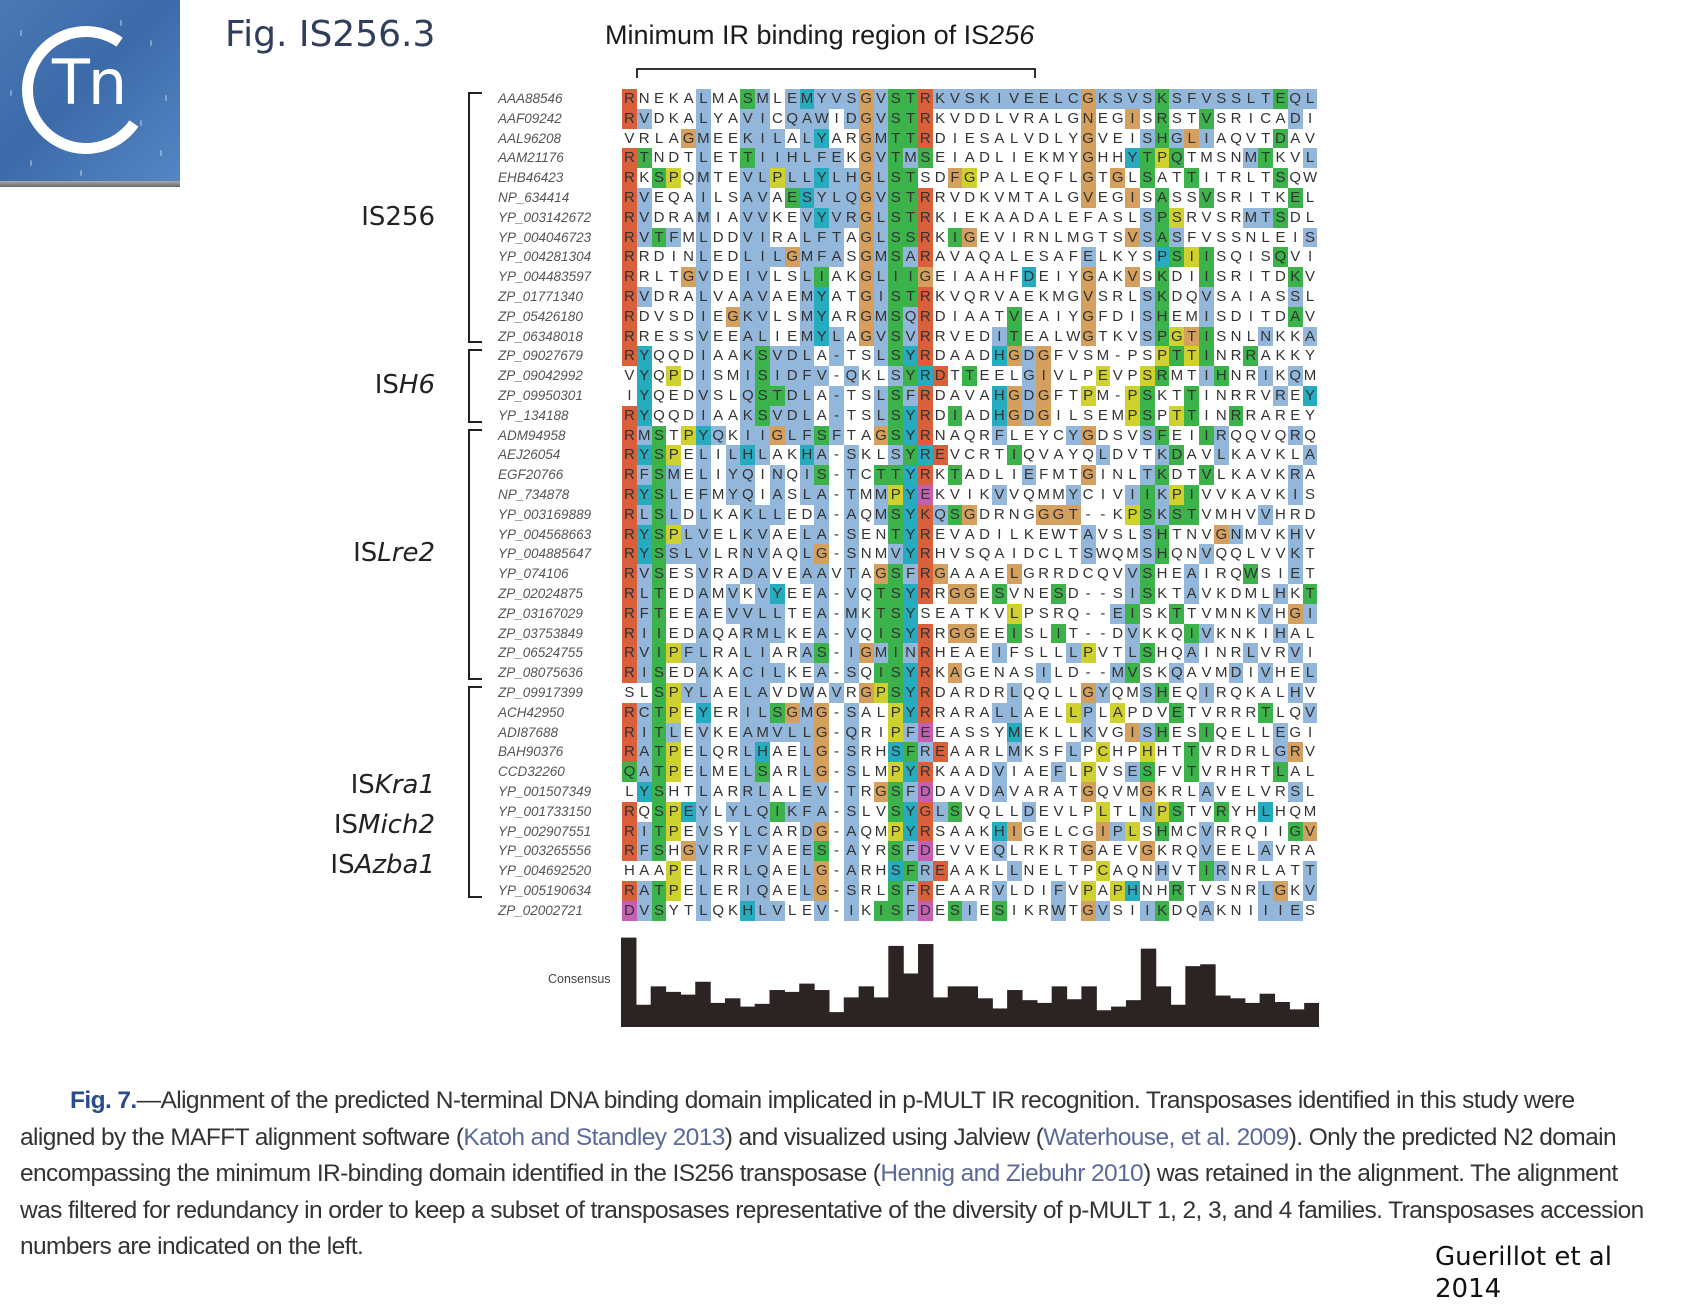 Image resolution: width=1700 pixels, height=1305 pixels. I want to click on citation-link: Katoh and Standley 2013, so click(594, 1137).